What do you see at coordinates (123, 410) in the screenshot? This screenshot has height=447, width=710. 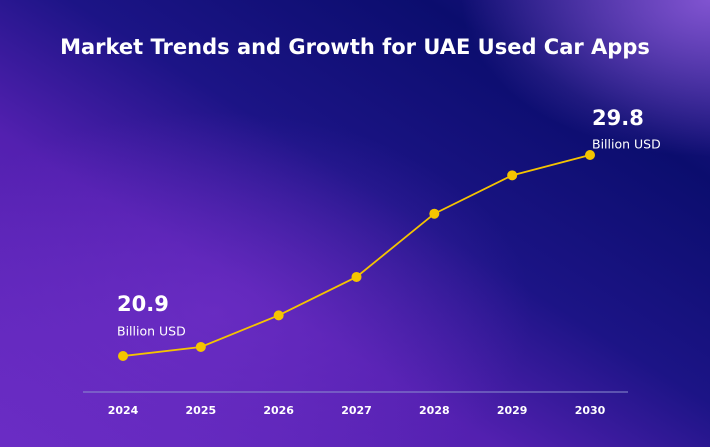 I see `x-tick-label: 2024` at bounding box center [123, 410].